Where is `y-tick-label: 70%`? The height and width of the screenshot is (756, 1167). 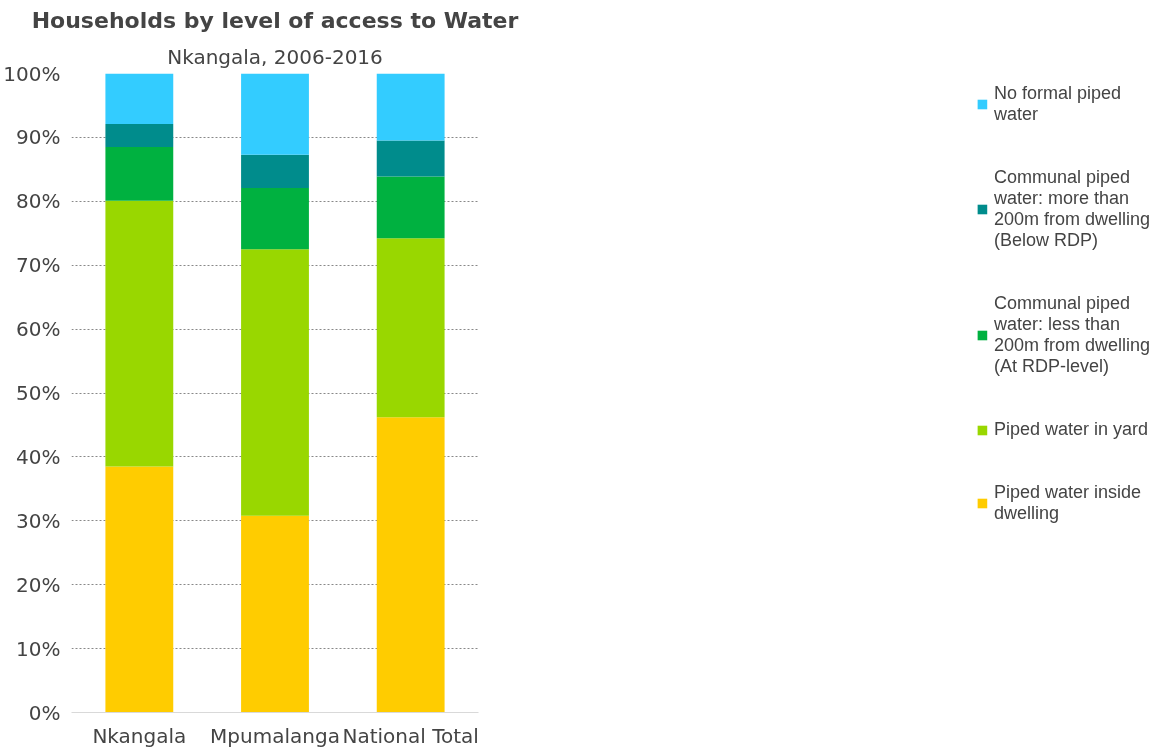
y-tick-label: 70% is located at coordinates (38, 265).